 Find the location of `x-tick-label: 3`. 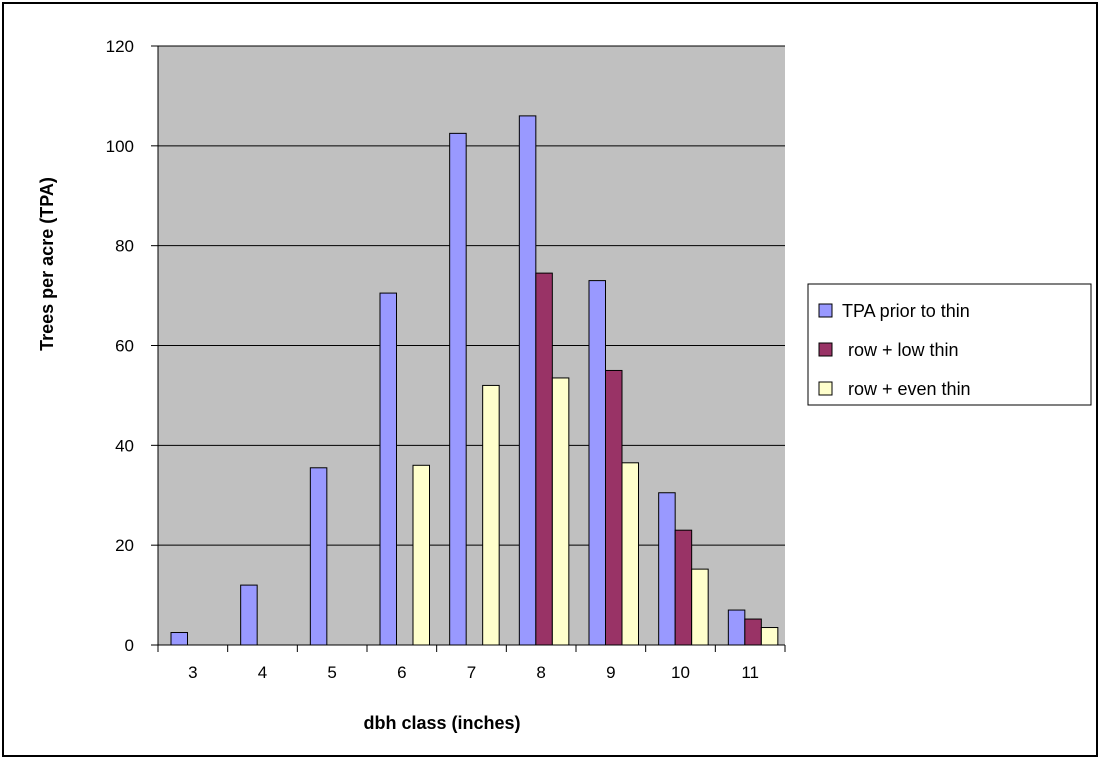

x-tick-label: 3 is located at coordinates (192, 672).